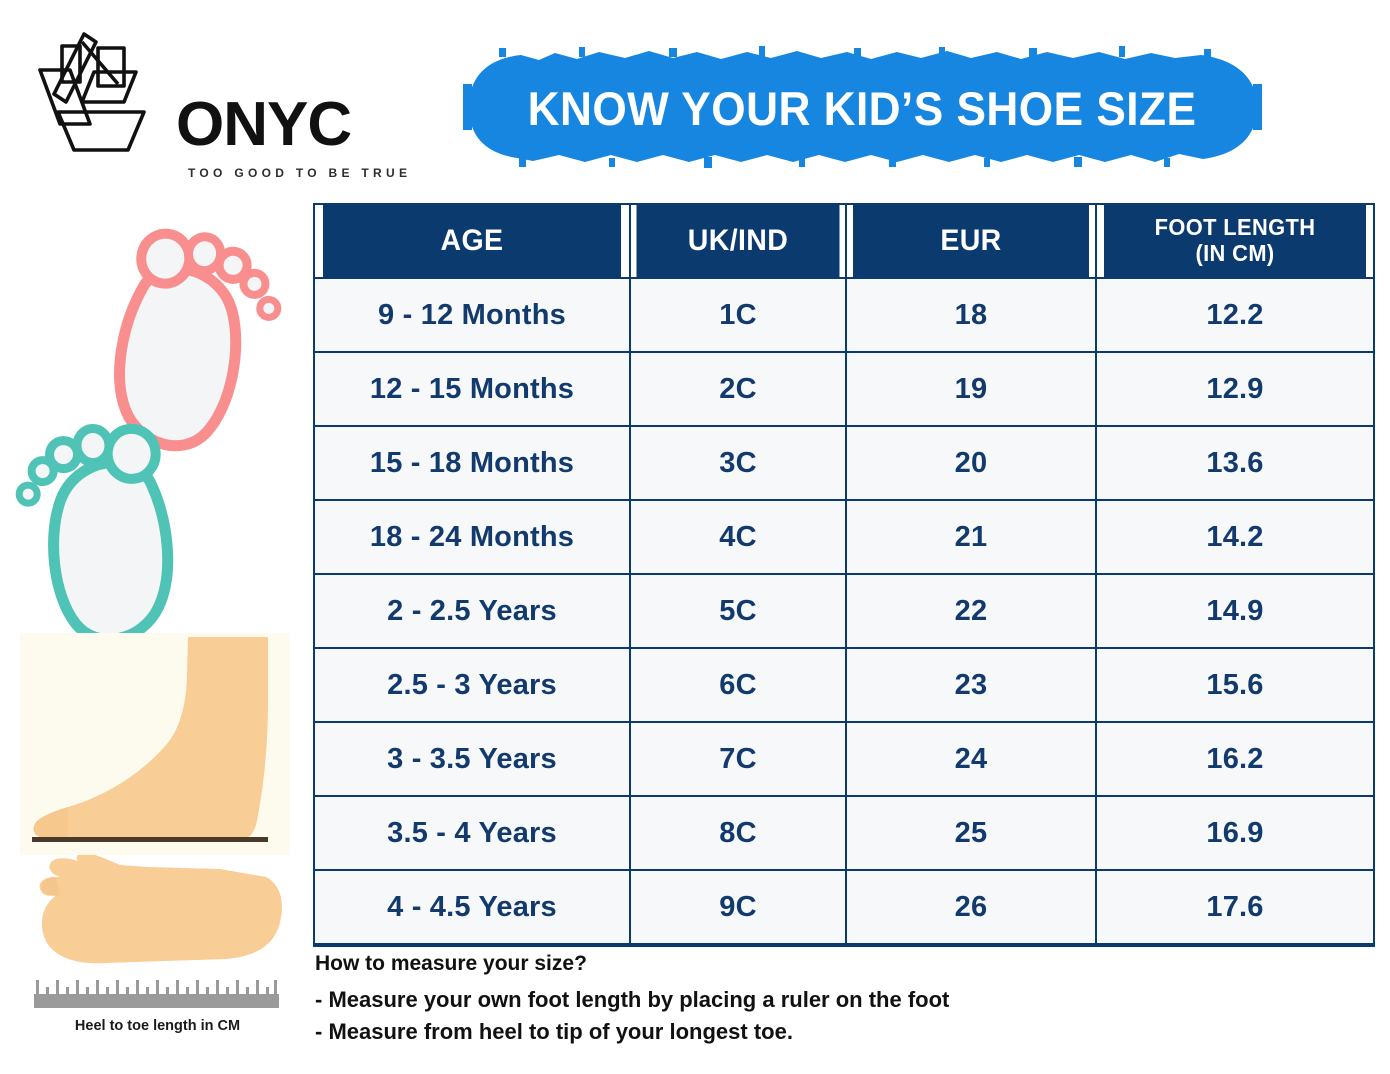 The width and height of the screenshot is (1390, 1074). I want to click on brand-logo: ONYC TOO GOOD TO BE TRUE, so click(217, 104).